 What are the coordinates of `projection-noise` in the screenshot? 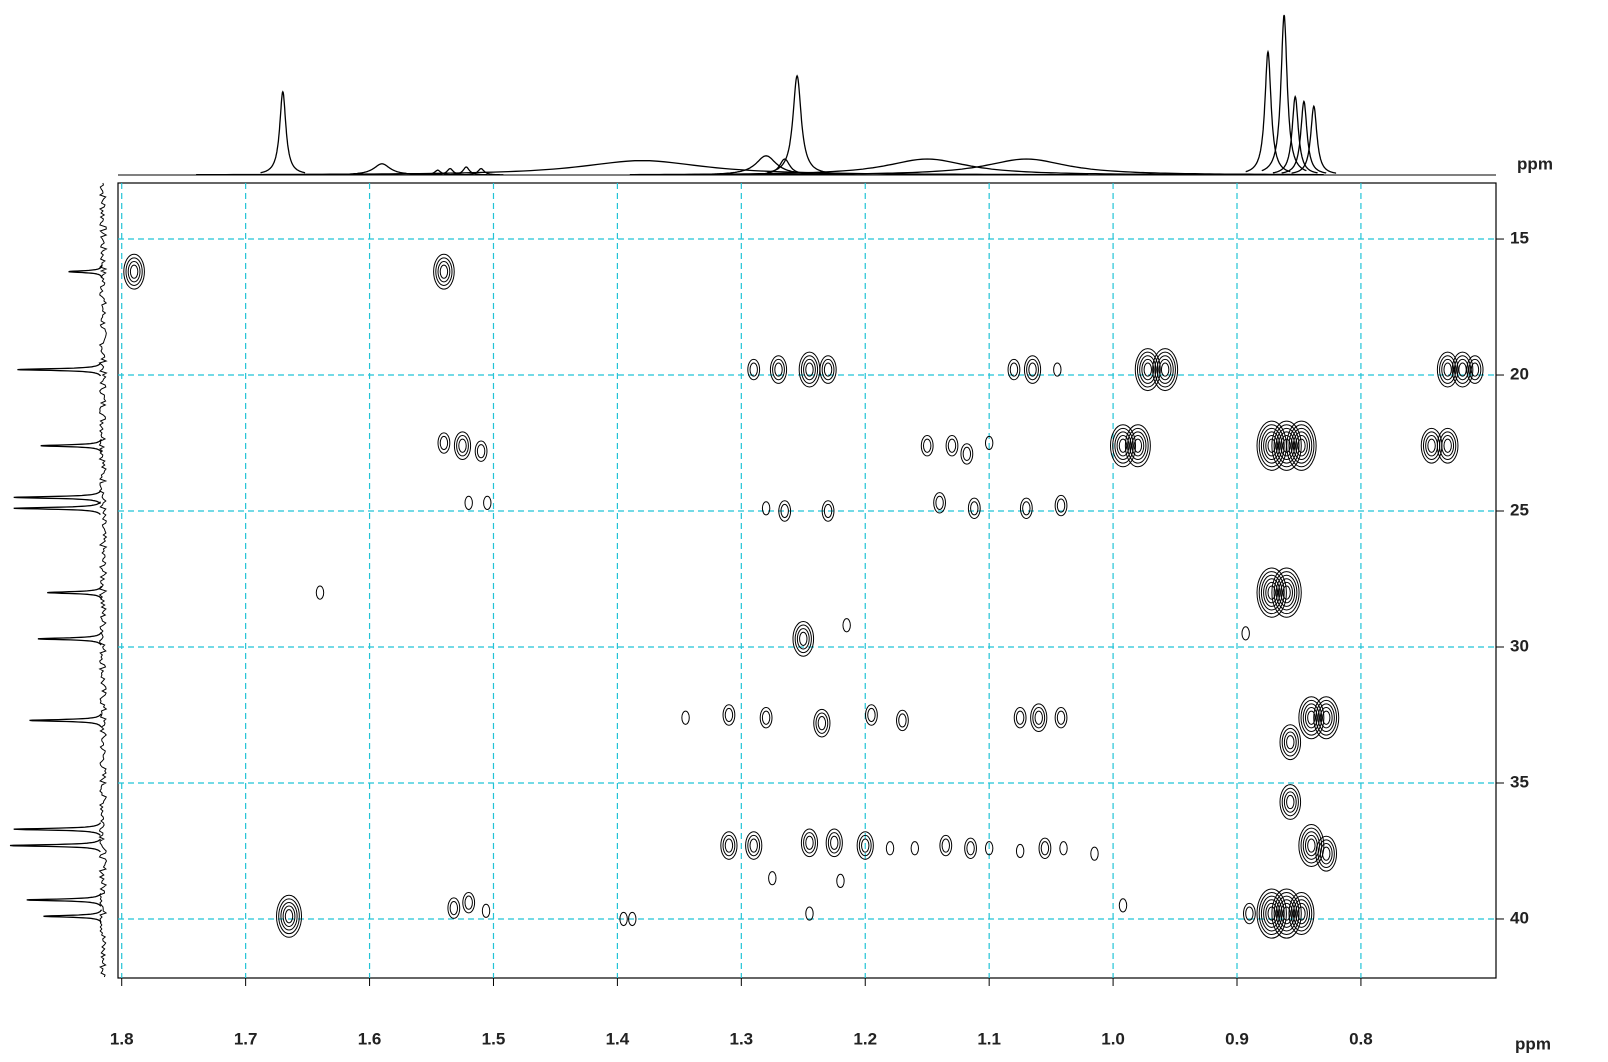 It's located at (103, 580).